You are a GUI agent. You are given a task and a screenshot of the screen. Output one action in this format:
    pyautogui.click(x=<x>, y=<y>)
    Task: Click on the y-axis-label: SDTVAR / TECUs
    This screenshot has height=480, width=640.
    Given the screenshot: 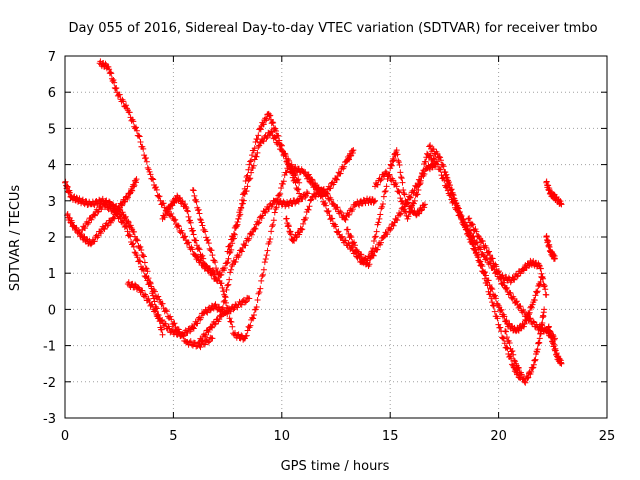 What is the action you would take?
    pyautogui.click(x=15, y=238)
    